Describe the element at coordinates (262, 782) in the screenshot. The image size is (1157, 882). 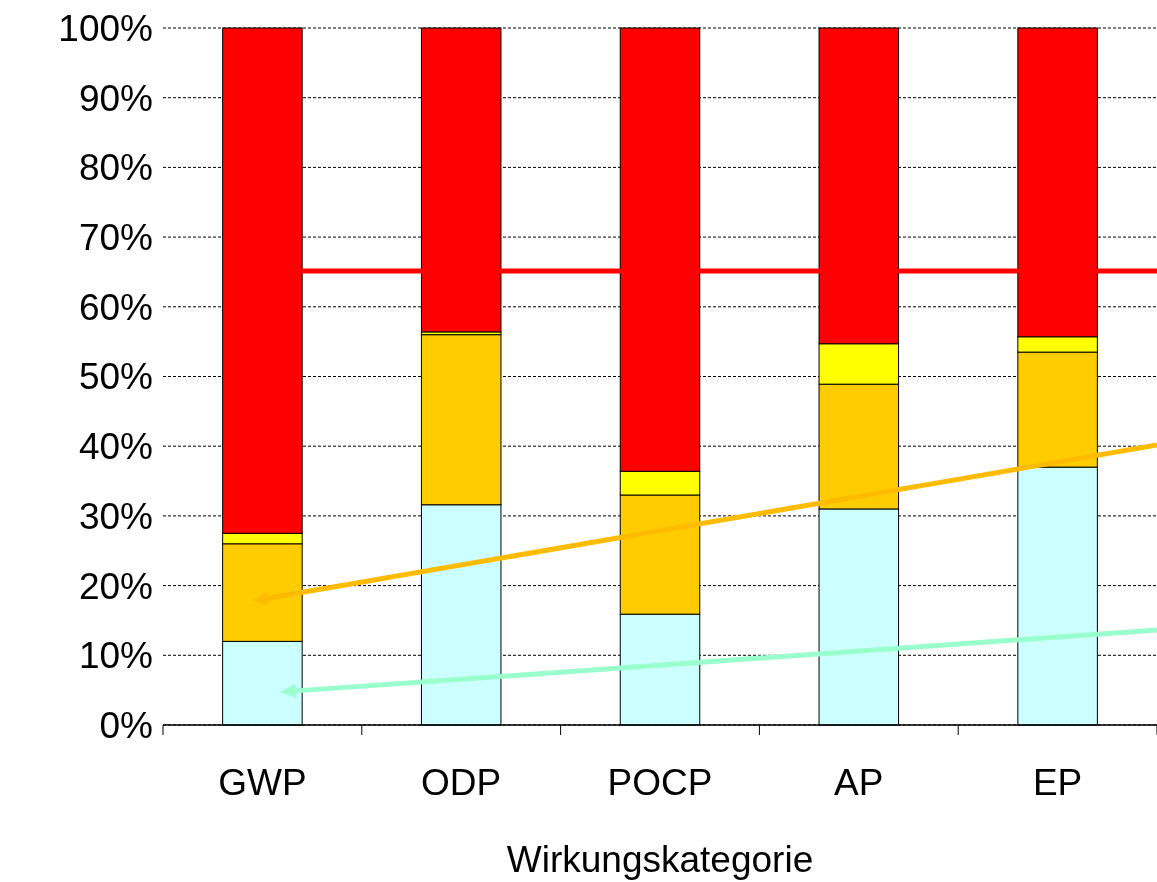
I see `x-tick-label: GWP` at that location.